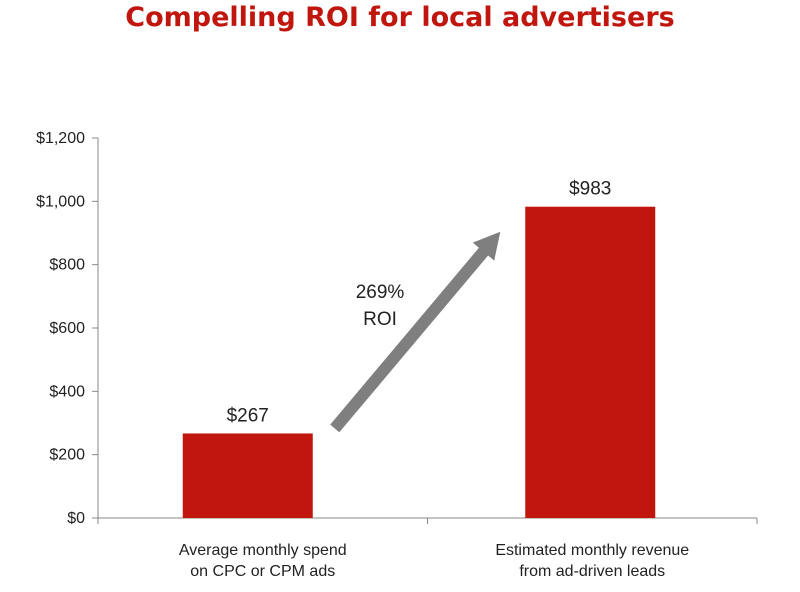 The image size is (800, 592). What do you see at coordinates (76, 518) in the screenshot?
I see `y-tick-label: $0` at bounding box center [76, 518].